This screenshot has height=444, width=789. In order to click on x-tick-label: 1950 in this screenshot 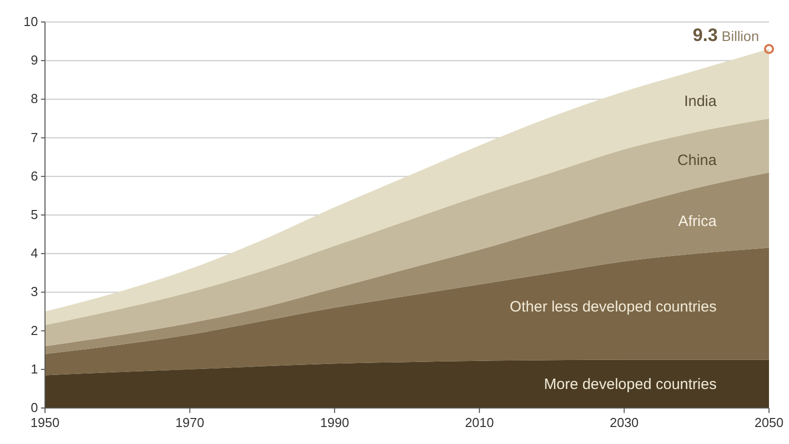, I will do `click(45, 422)`.